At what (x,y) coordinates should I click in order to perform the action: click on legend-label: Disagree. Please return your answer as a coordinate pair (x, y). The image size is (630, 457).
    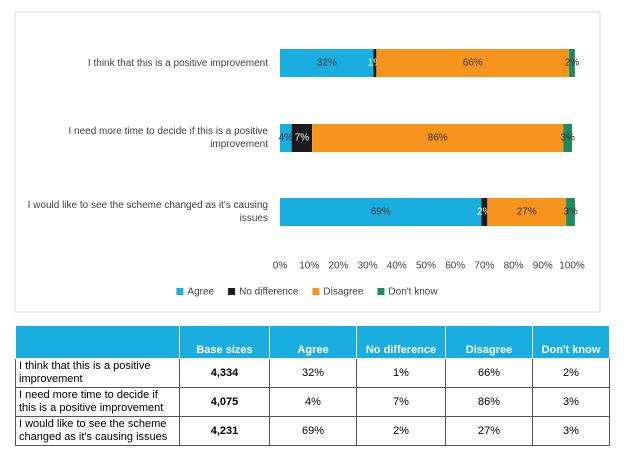
    Looking at the image, I should click on (343, 292).